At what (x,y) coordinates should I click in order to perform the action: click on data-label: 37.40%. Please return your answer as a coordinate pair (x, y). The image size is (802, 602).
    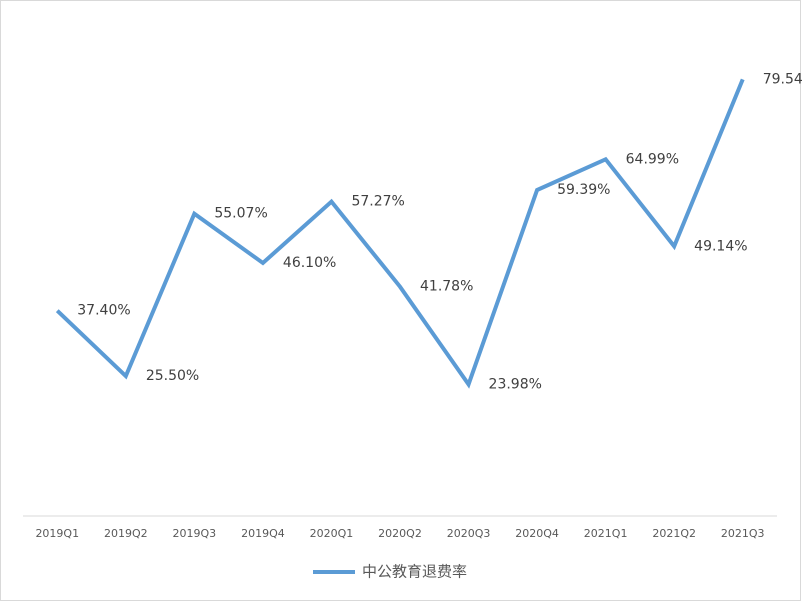
    Looking at the image, I should click on (103, 311).